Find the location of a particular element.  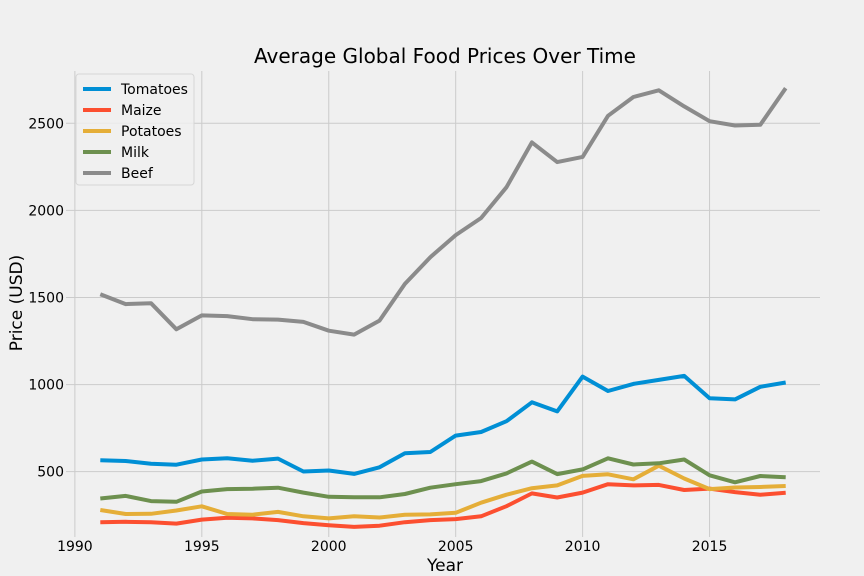

series-line-potatoes is located at coordinates (442, 492).